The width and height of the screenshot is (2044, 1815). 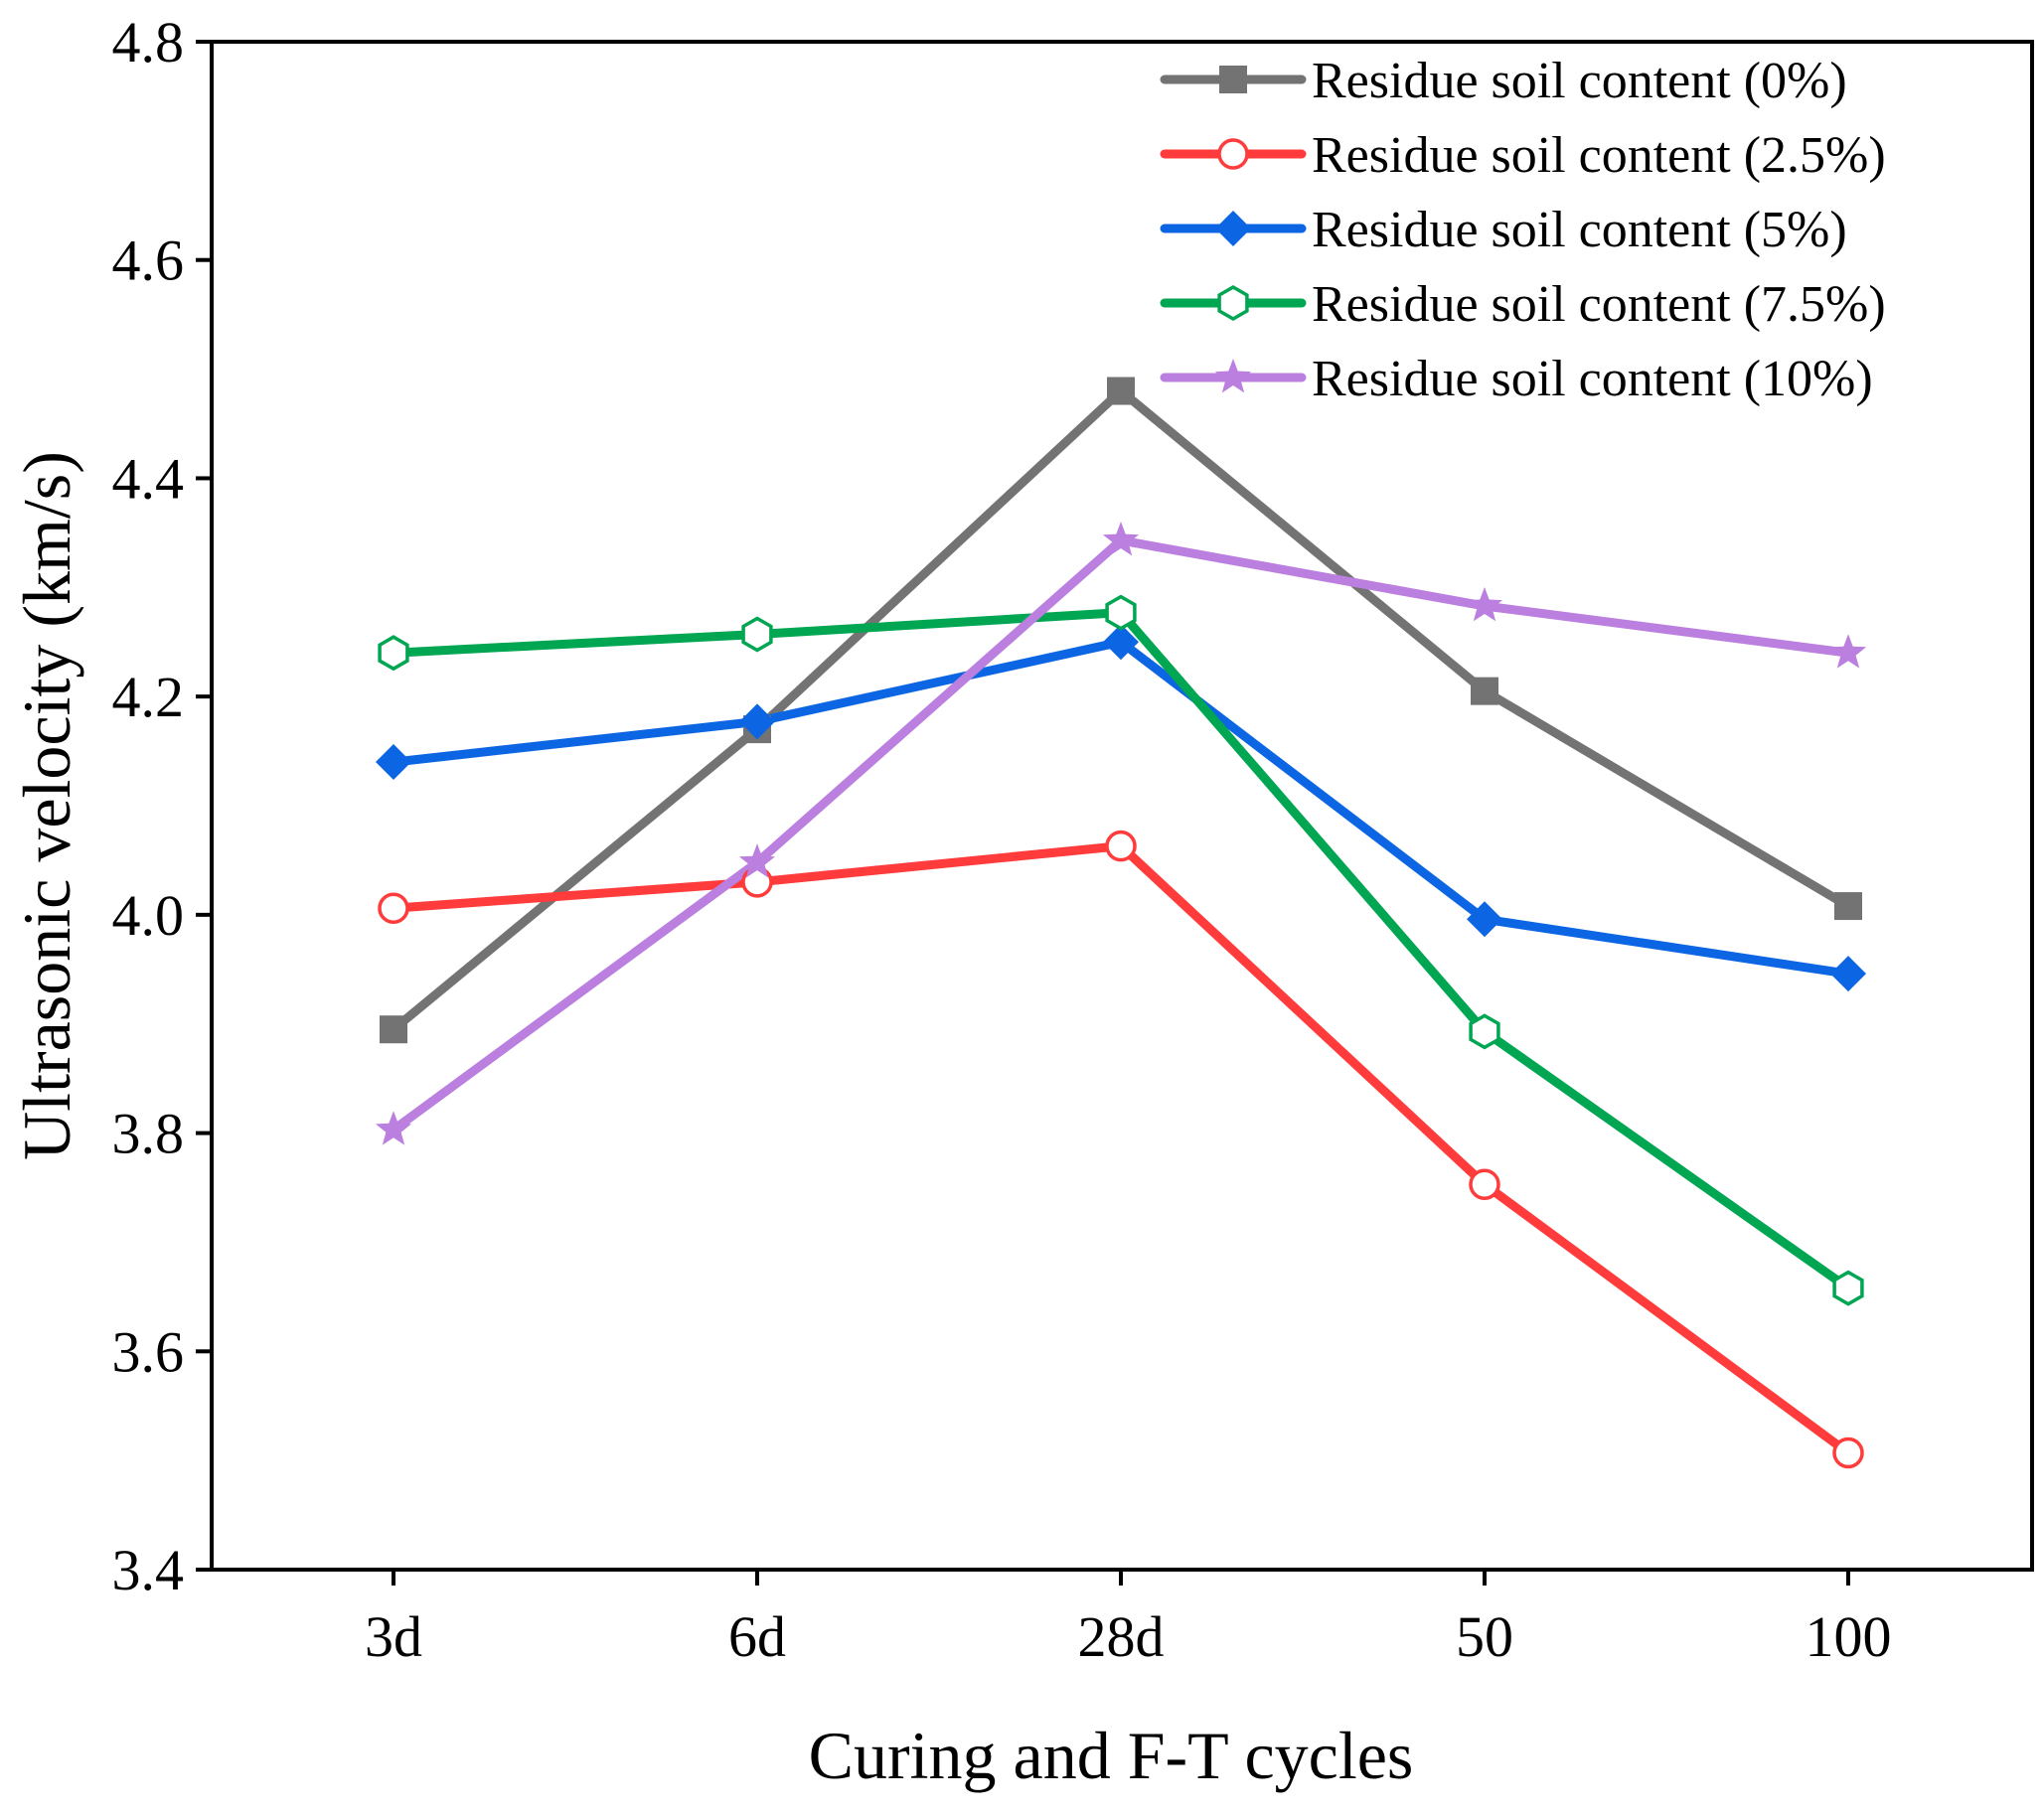 I want to click on y-tick-label: 4.4, so click(x=148, y=478).